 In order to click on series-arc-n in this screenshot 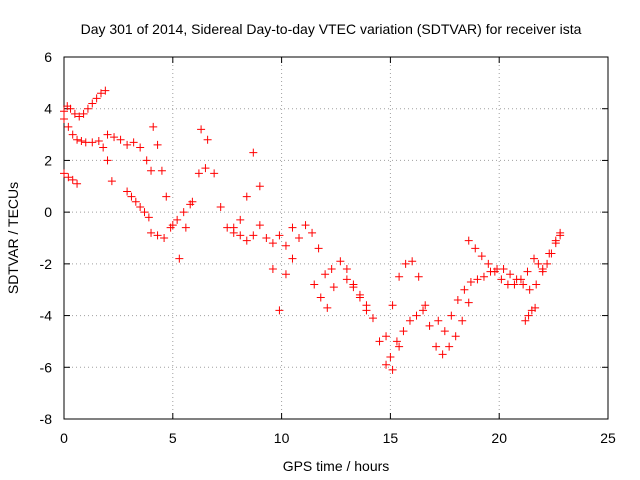, I will do `click(429, 329)`.